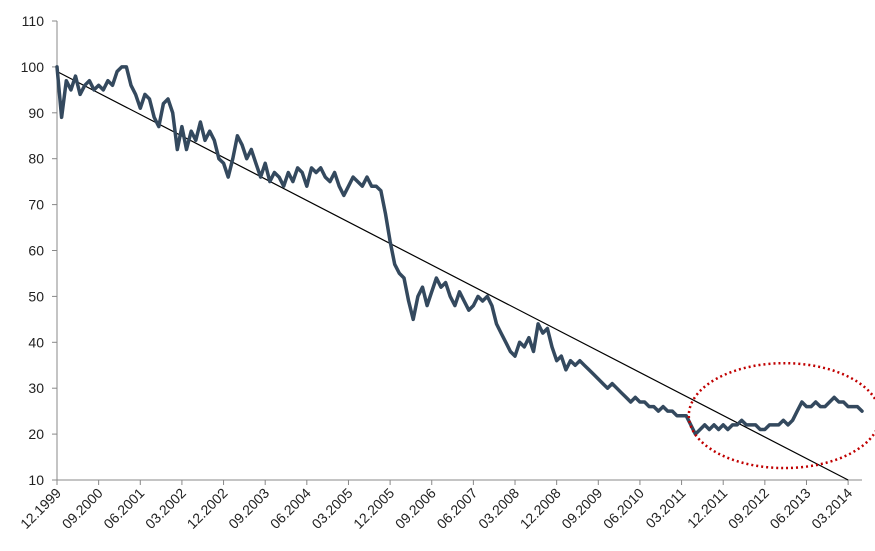 This screenshot has height=551, width=875. I want to click on y-tick-label: 110, so click(33, 21).